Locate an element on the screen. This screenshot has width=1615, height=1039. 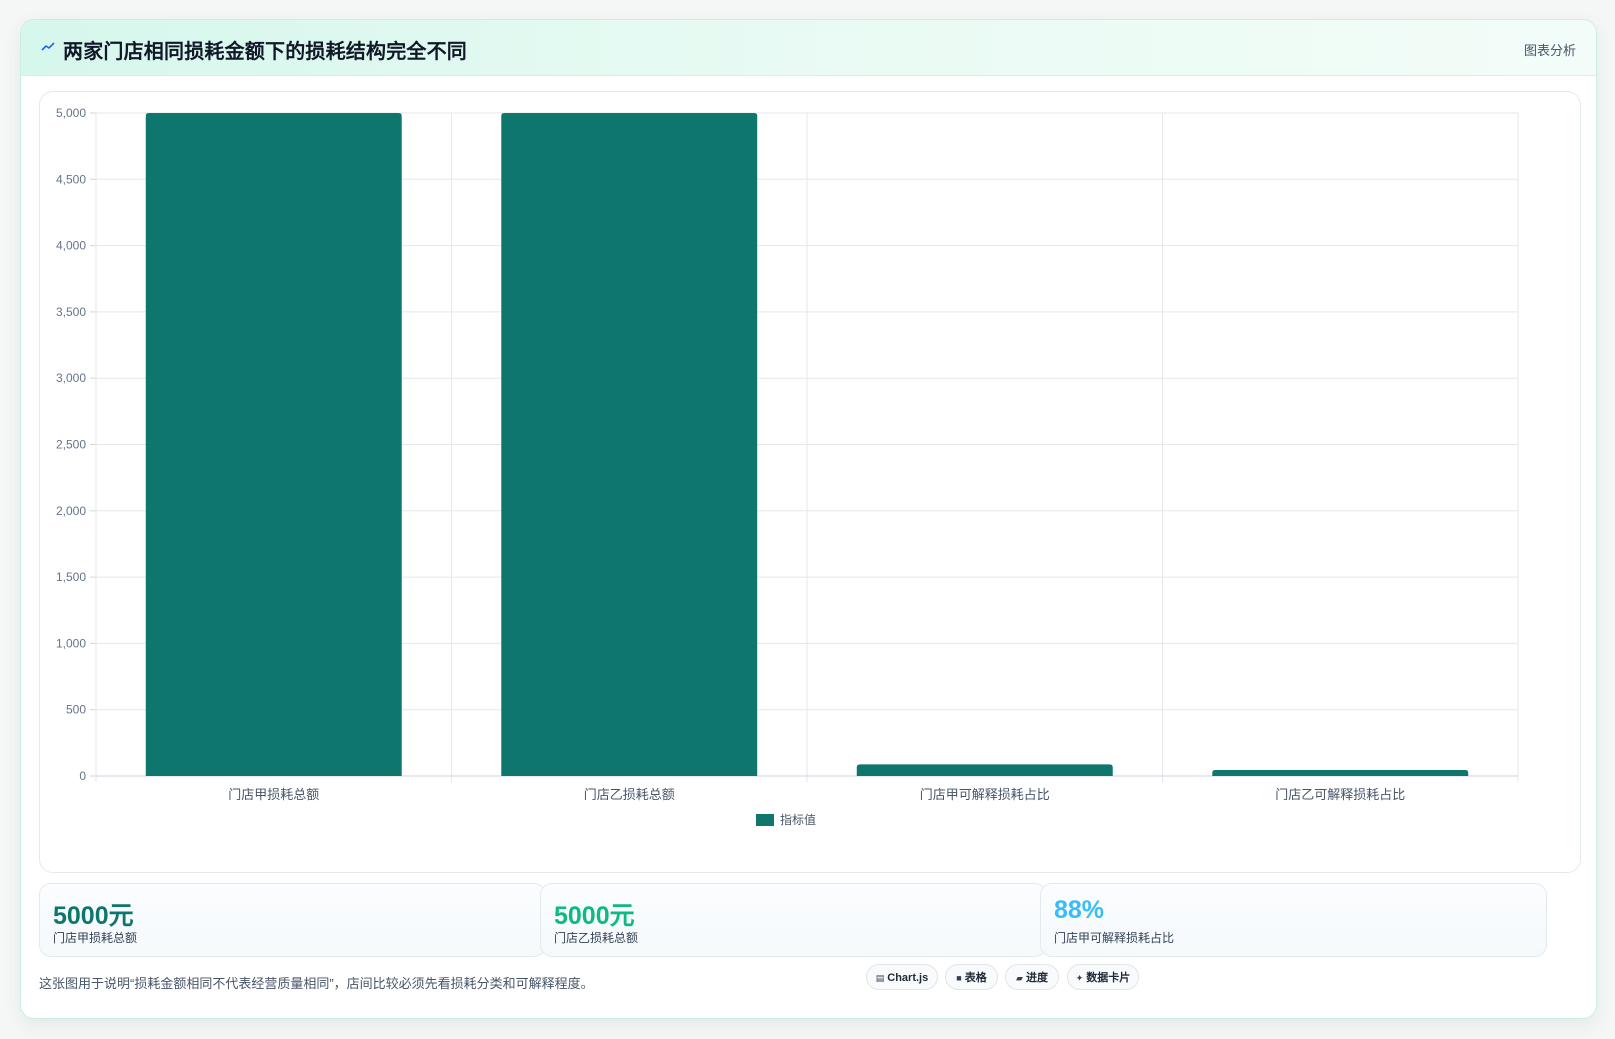
x-tick-label: 门店乙损耗总额 is located at coordinates (629, 794).